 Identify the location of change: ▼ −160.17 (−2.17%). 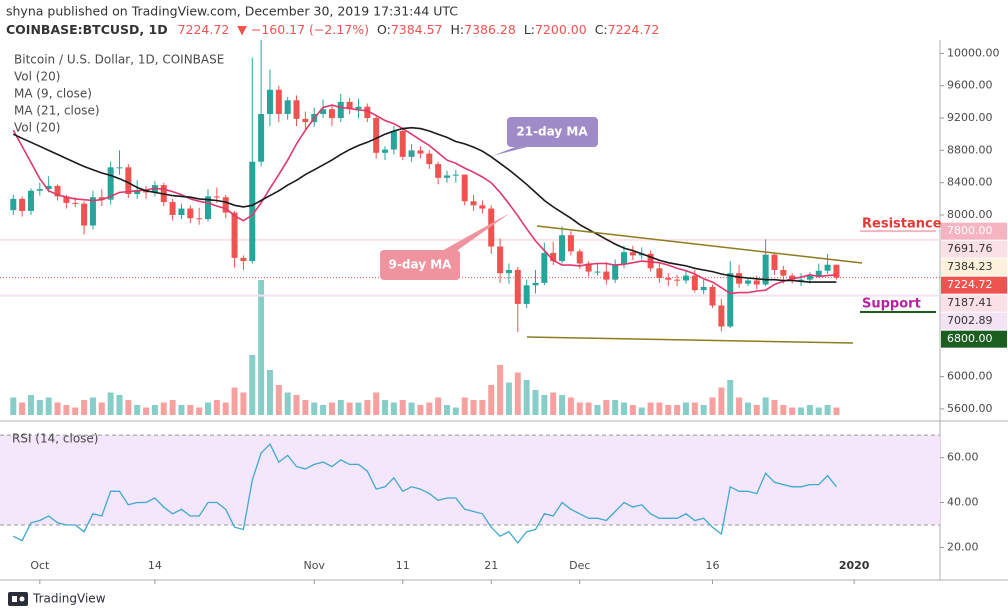
(303, 29).